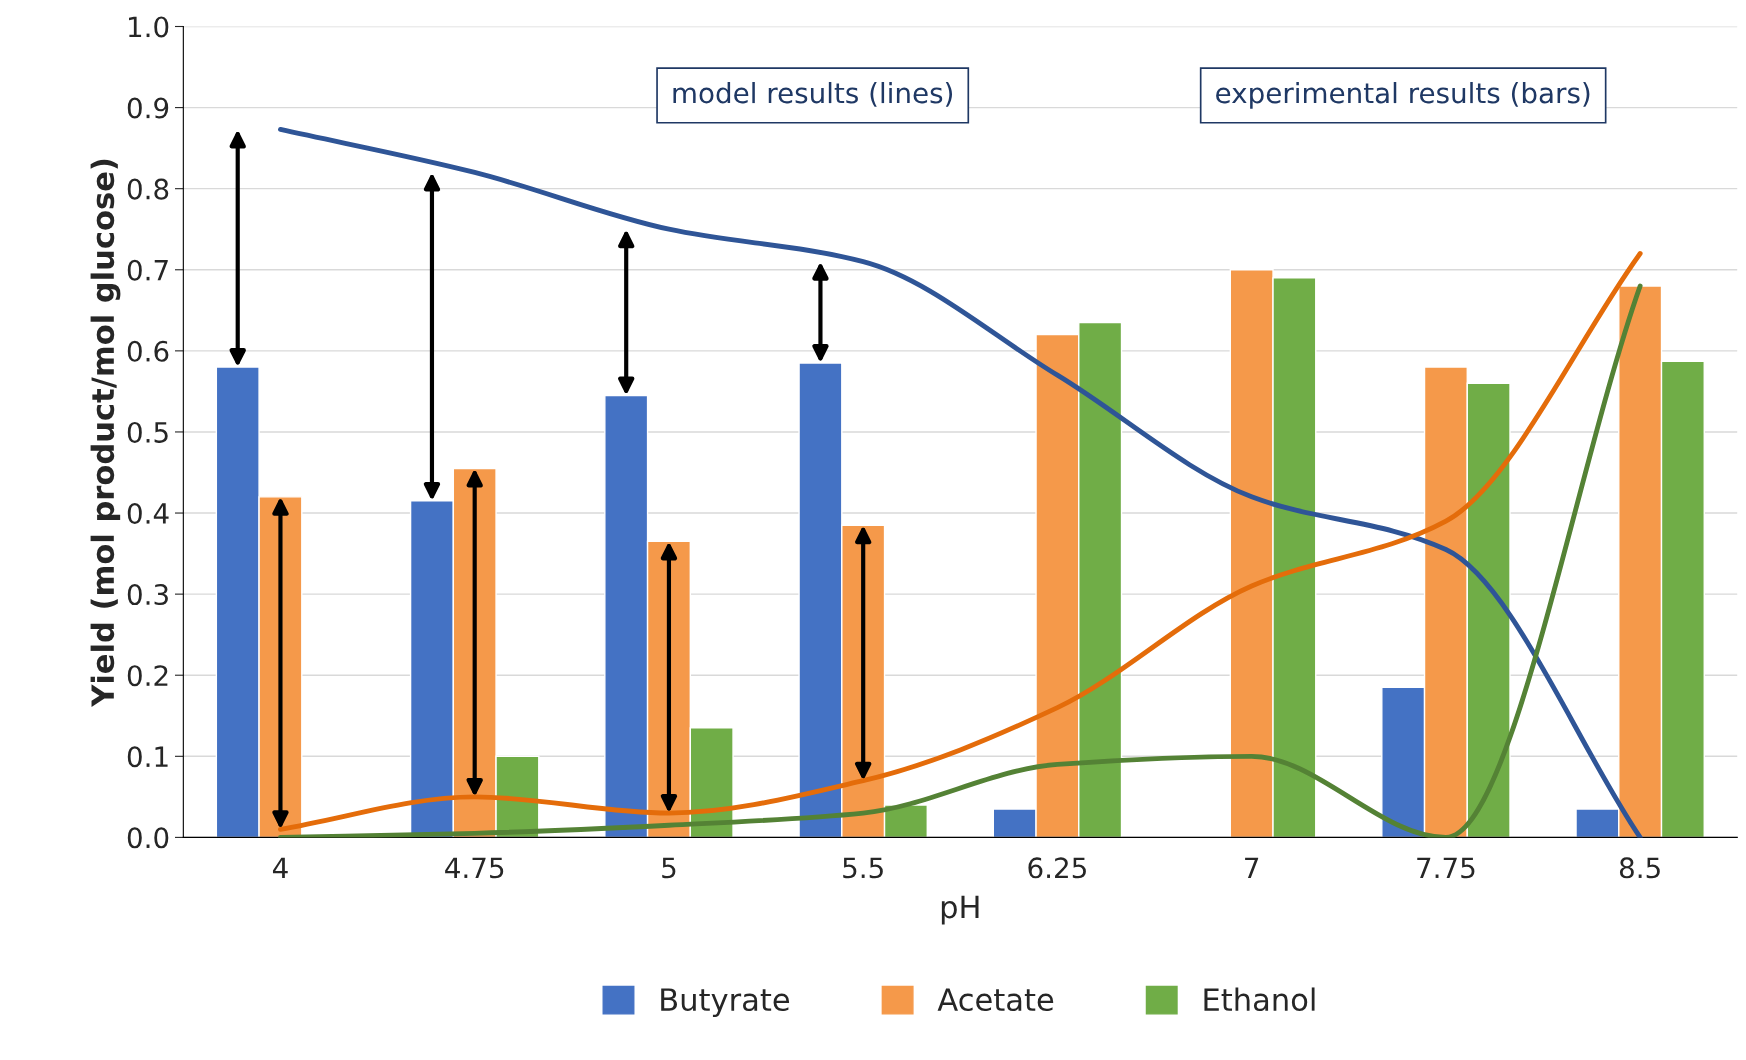  Describe the element at coordinates (105, 433) in the screenshot. I see `y-axis-title: Yield (mol product/mol glucose)` at that location.